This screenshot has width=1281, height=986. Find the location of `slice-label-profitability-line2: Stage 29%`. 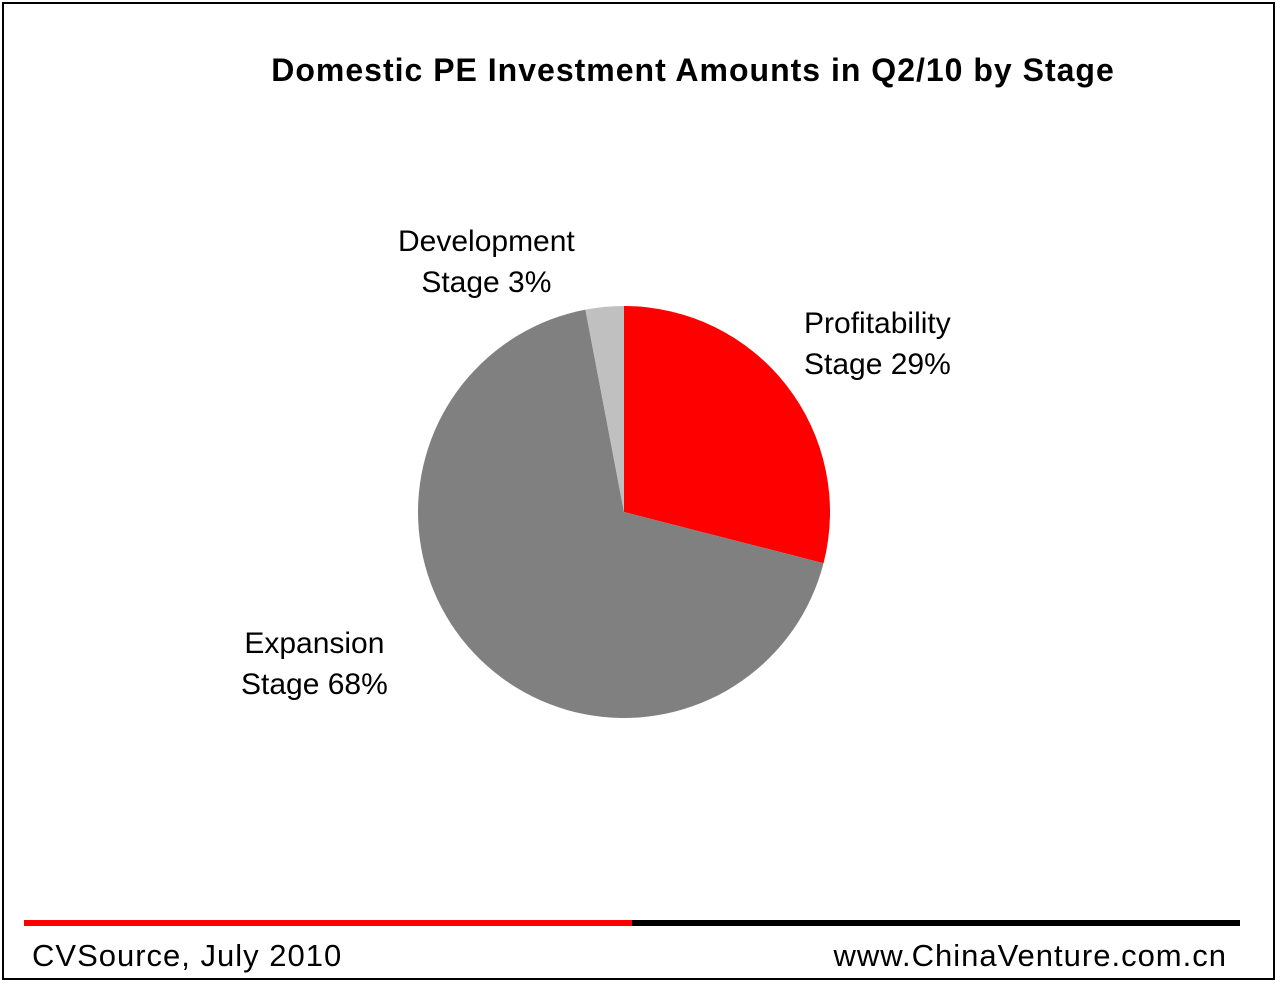

slice-label-profitability-line2: Stage 29% is located at coordinates (877, 364).